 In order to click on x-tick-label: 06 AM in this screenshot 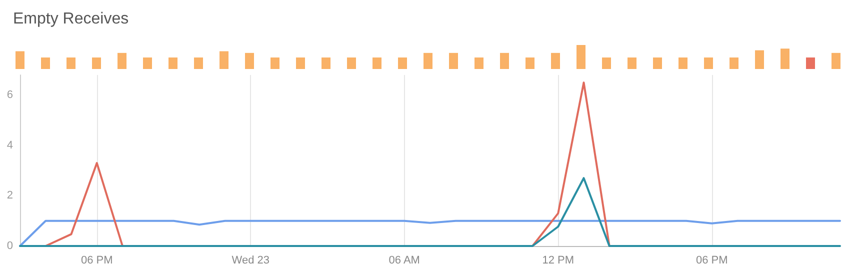, I will do `click(404, 260)`.